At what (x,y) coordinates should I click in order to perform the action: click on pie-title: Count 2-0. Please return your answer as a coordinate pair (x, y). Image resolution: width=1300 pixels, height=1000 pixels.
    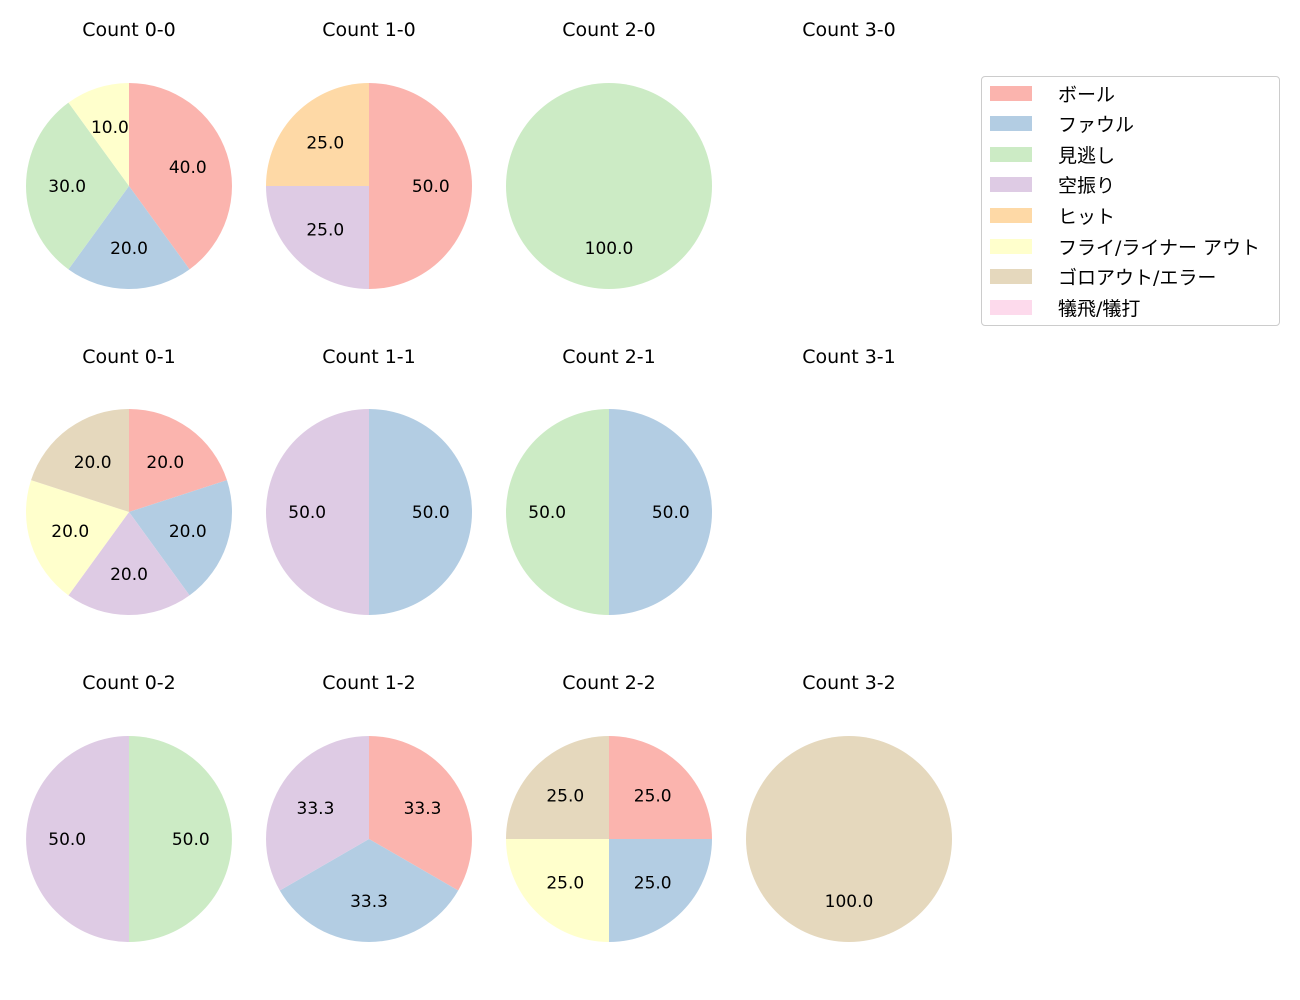
    Looking at the image, I should click on (609, 30).